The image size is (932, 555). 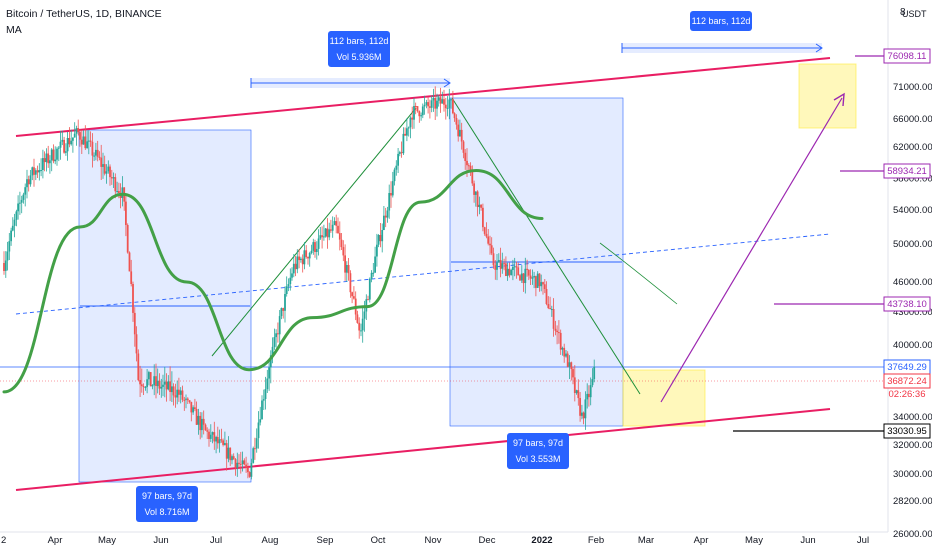 What do you see at coordinates (903, 12) in the screenshot?
I see `price-axis-top: 8` at bounding box center [903, 12].